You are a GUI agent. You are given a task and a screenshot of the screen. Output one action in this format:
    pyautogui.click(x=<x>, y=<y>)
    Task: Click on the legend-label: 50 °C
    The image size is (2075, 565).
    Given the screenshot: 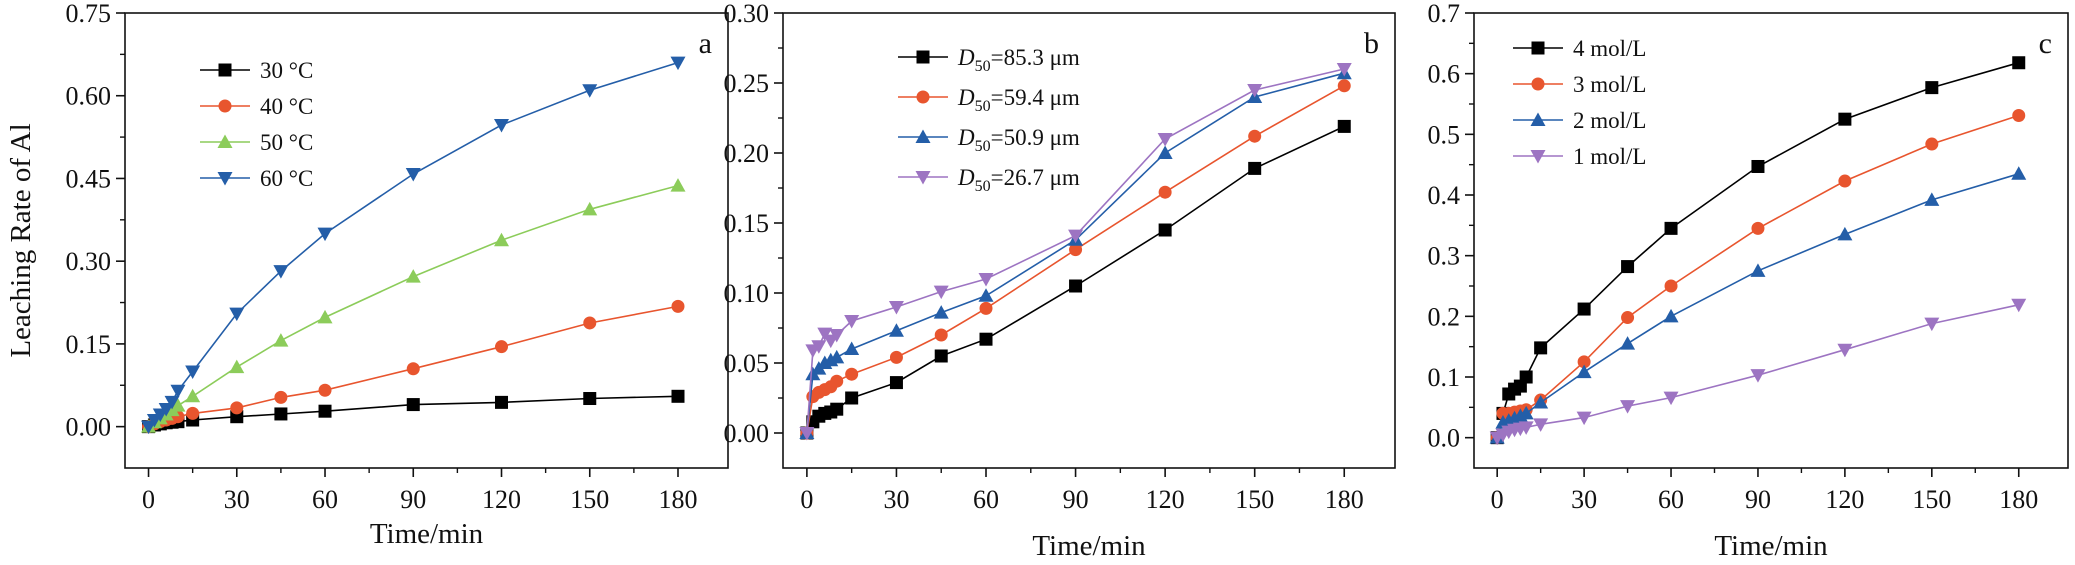 What is the action you would take?
    pyautogui.click(x=286, y=142)
    